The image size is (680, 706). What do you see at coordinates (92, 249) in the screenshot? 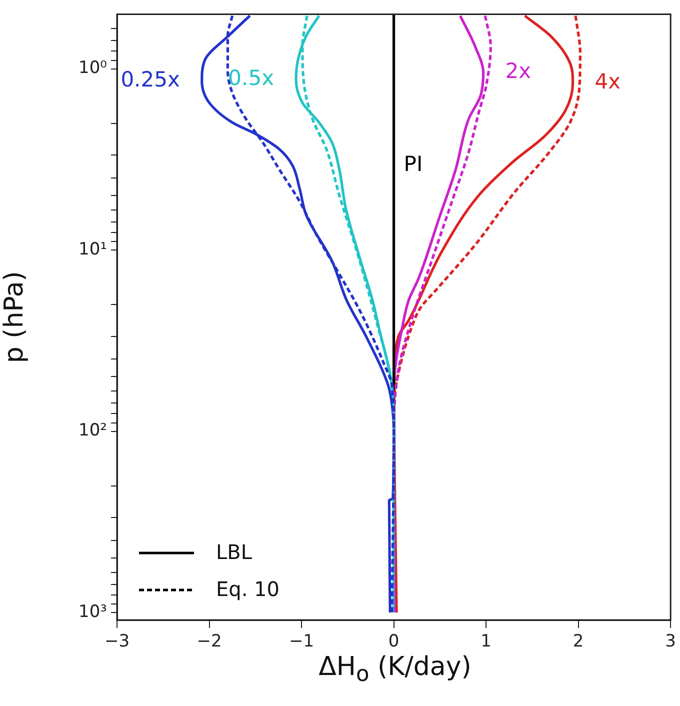
I see `y-tick-label: 10¹` at bounding box center [92, 249].